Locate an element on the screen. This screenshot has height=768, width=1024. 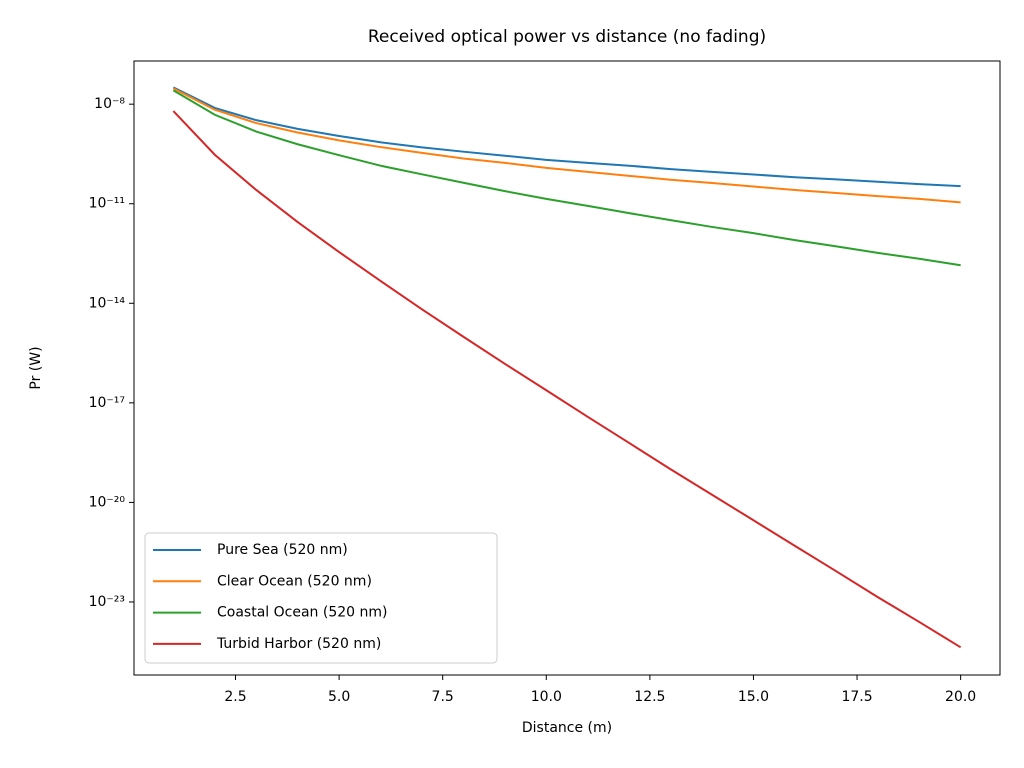
legend-box is located at coordinates (321, 598).